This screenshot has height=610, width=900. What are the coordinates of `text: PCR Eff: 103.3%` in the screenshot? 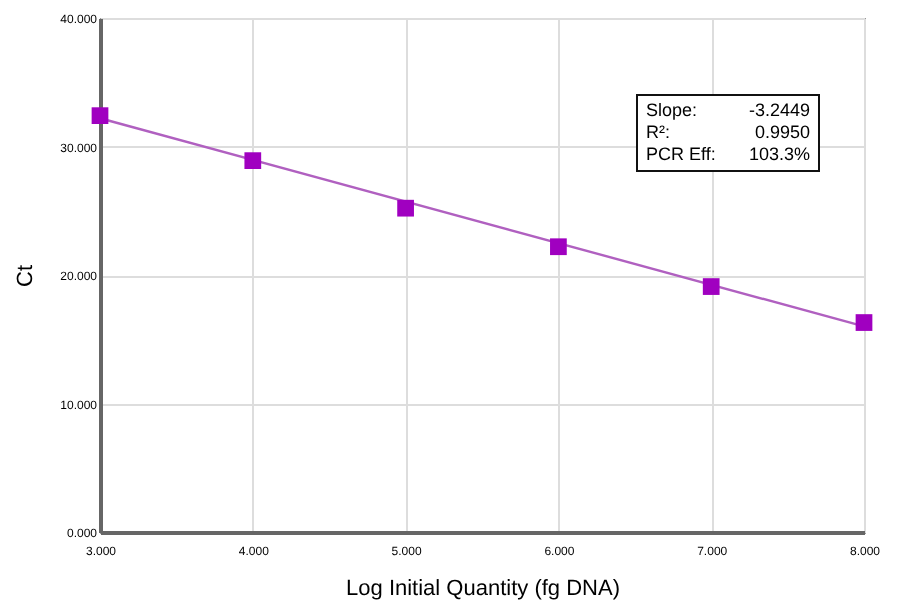 It's located at (728, 154).